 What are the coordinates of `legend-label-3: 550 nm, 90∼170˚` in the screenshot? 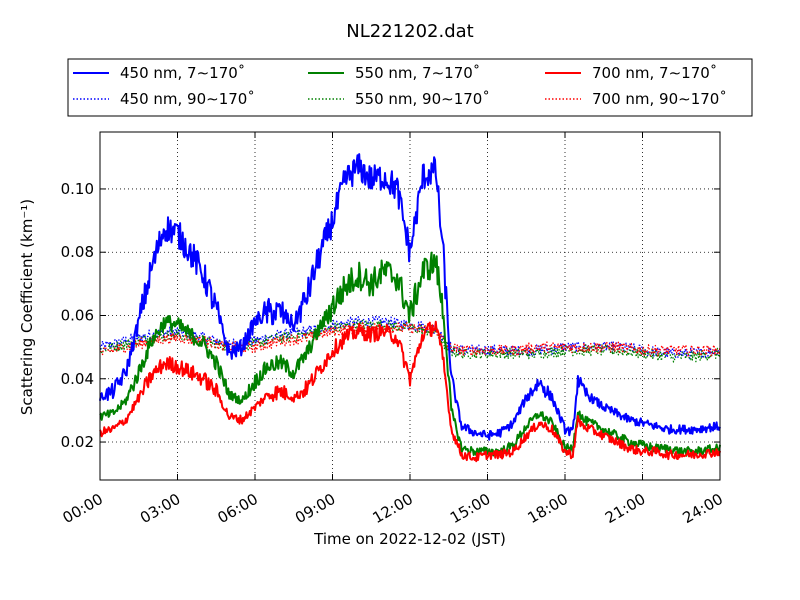 It's located at (422, 99).